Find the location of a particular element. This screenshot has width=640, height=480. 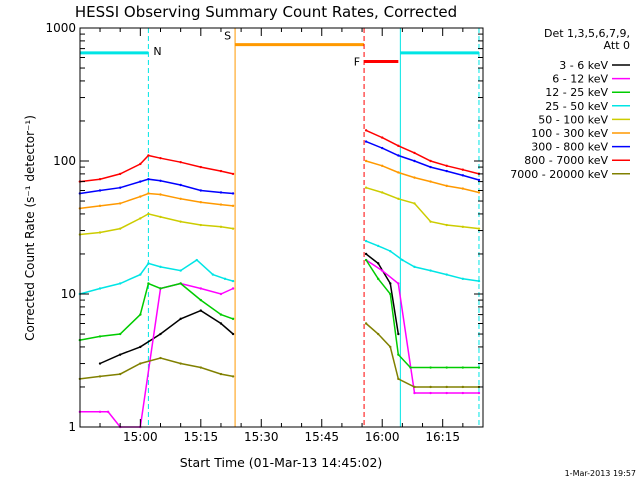

footer-timestamp: 1-Mar-2013 19:57 is located at coordinates (600, 473).